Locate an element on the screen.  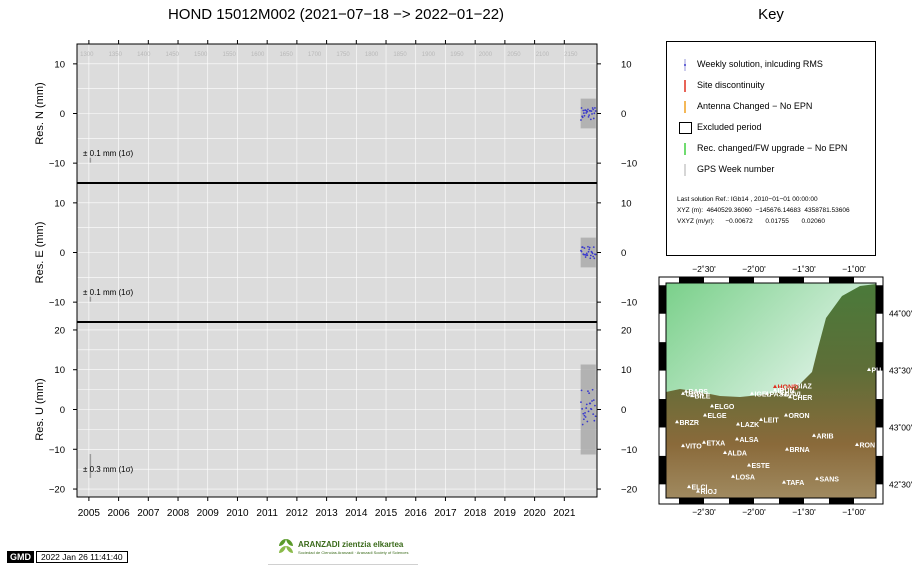
excluded-period-icon is located at coordinates (685, 128).